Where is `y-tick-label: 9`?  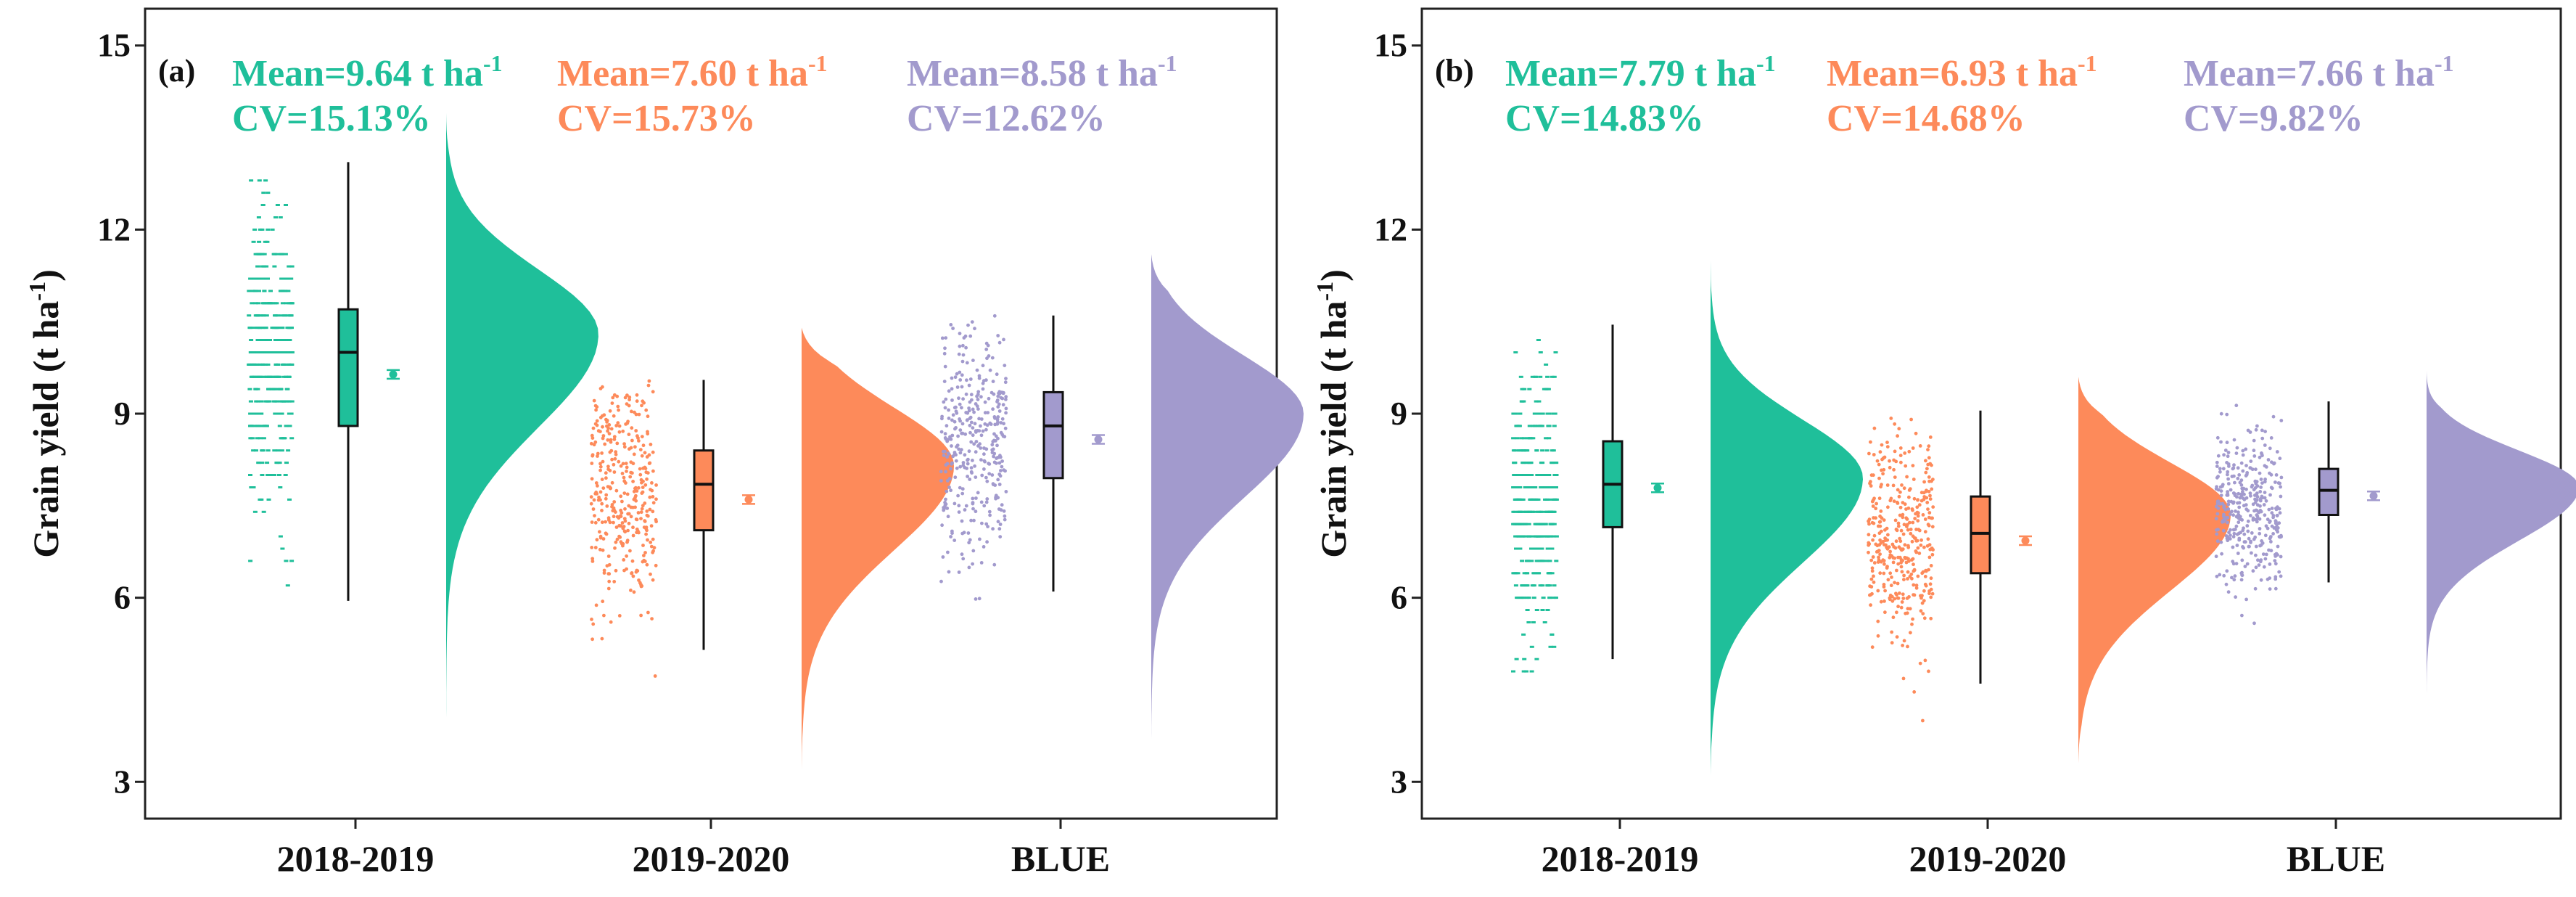 y-tick-label: 9 is located at coordinates (122, 413).